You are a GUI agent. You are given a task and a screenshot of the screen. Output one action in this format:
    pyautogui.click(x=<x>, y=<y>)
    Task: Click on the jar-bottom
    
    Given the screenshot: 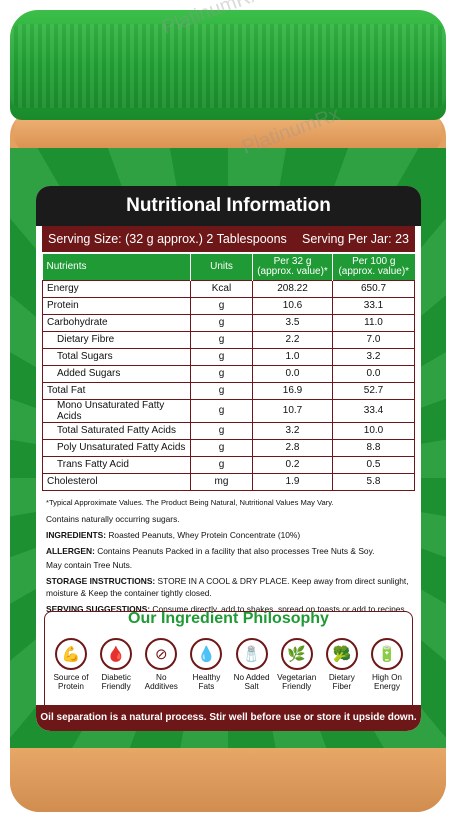 What is the action you would take?
    pyautogui.click(x=228, y=780)
    